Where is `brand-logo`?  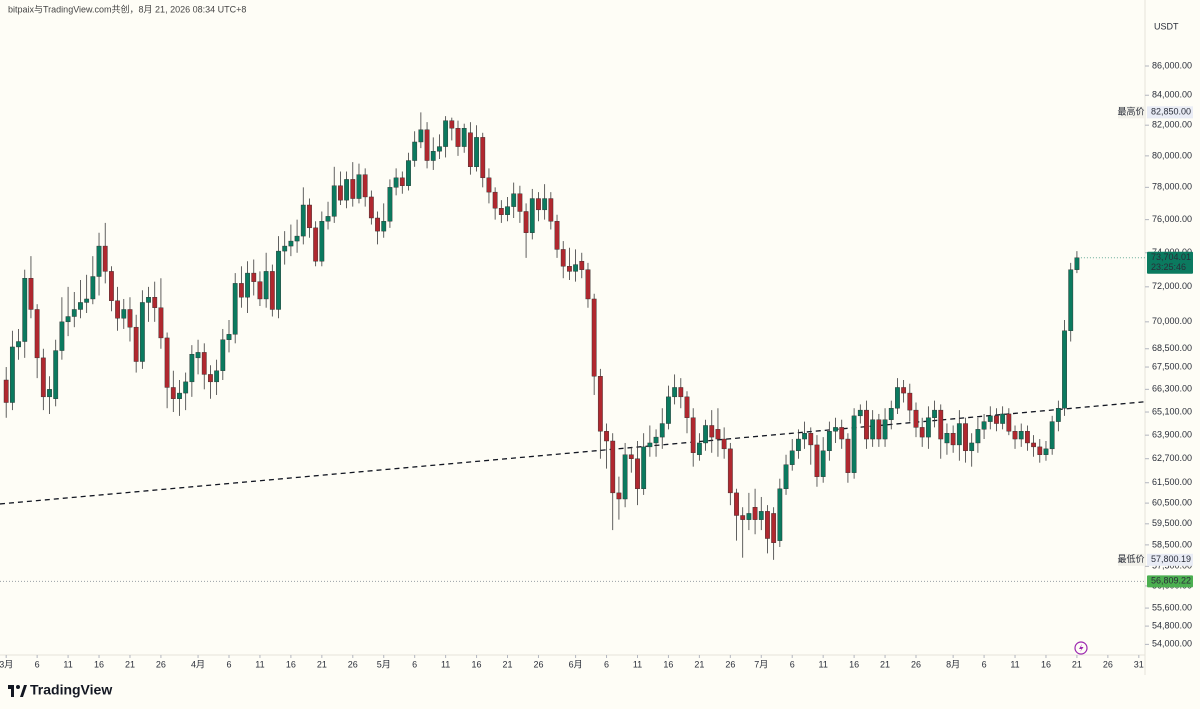 brand-logo is located at coordinates (17, 691).